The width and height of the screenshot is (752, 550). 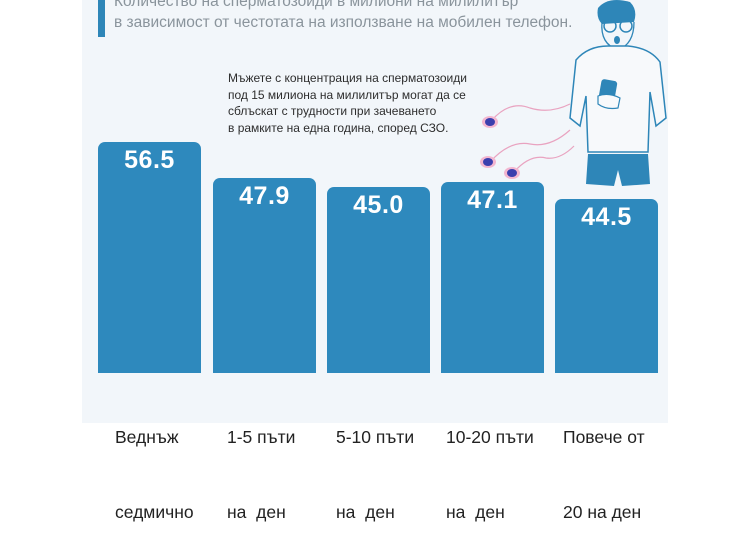 What do you see at coordinates (604, 462) in the screenshot?
I see `category-label: Повече от 20 на ден` at bounding box center [604, 462].